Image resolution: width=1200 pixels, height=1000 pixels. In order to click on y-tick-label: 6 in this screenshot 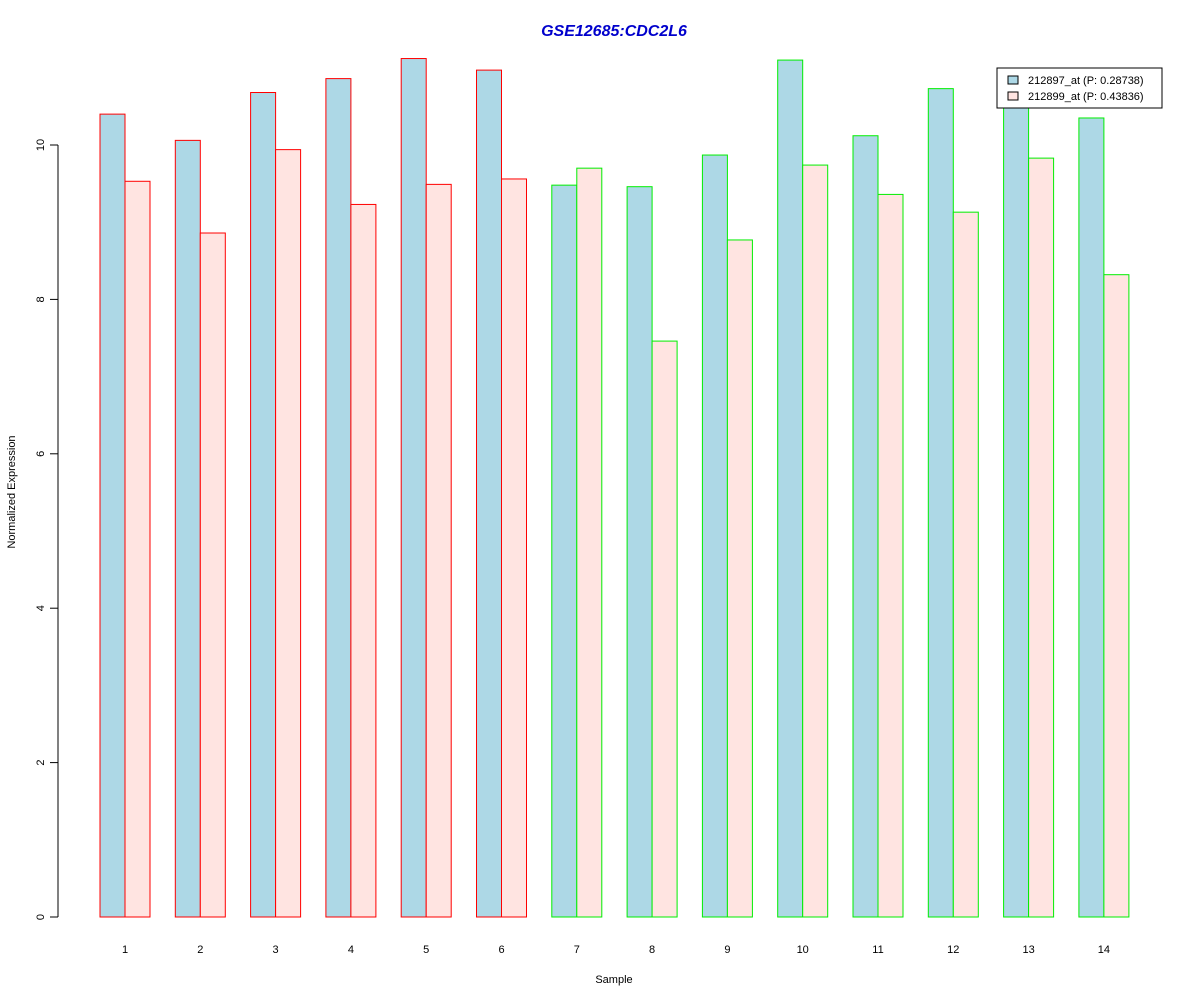, I will do `click(41, 454)`.